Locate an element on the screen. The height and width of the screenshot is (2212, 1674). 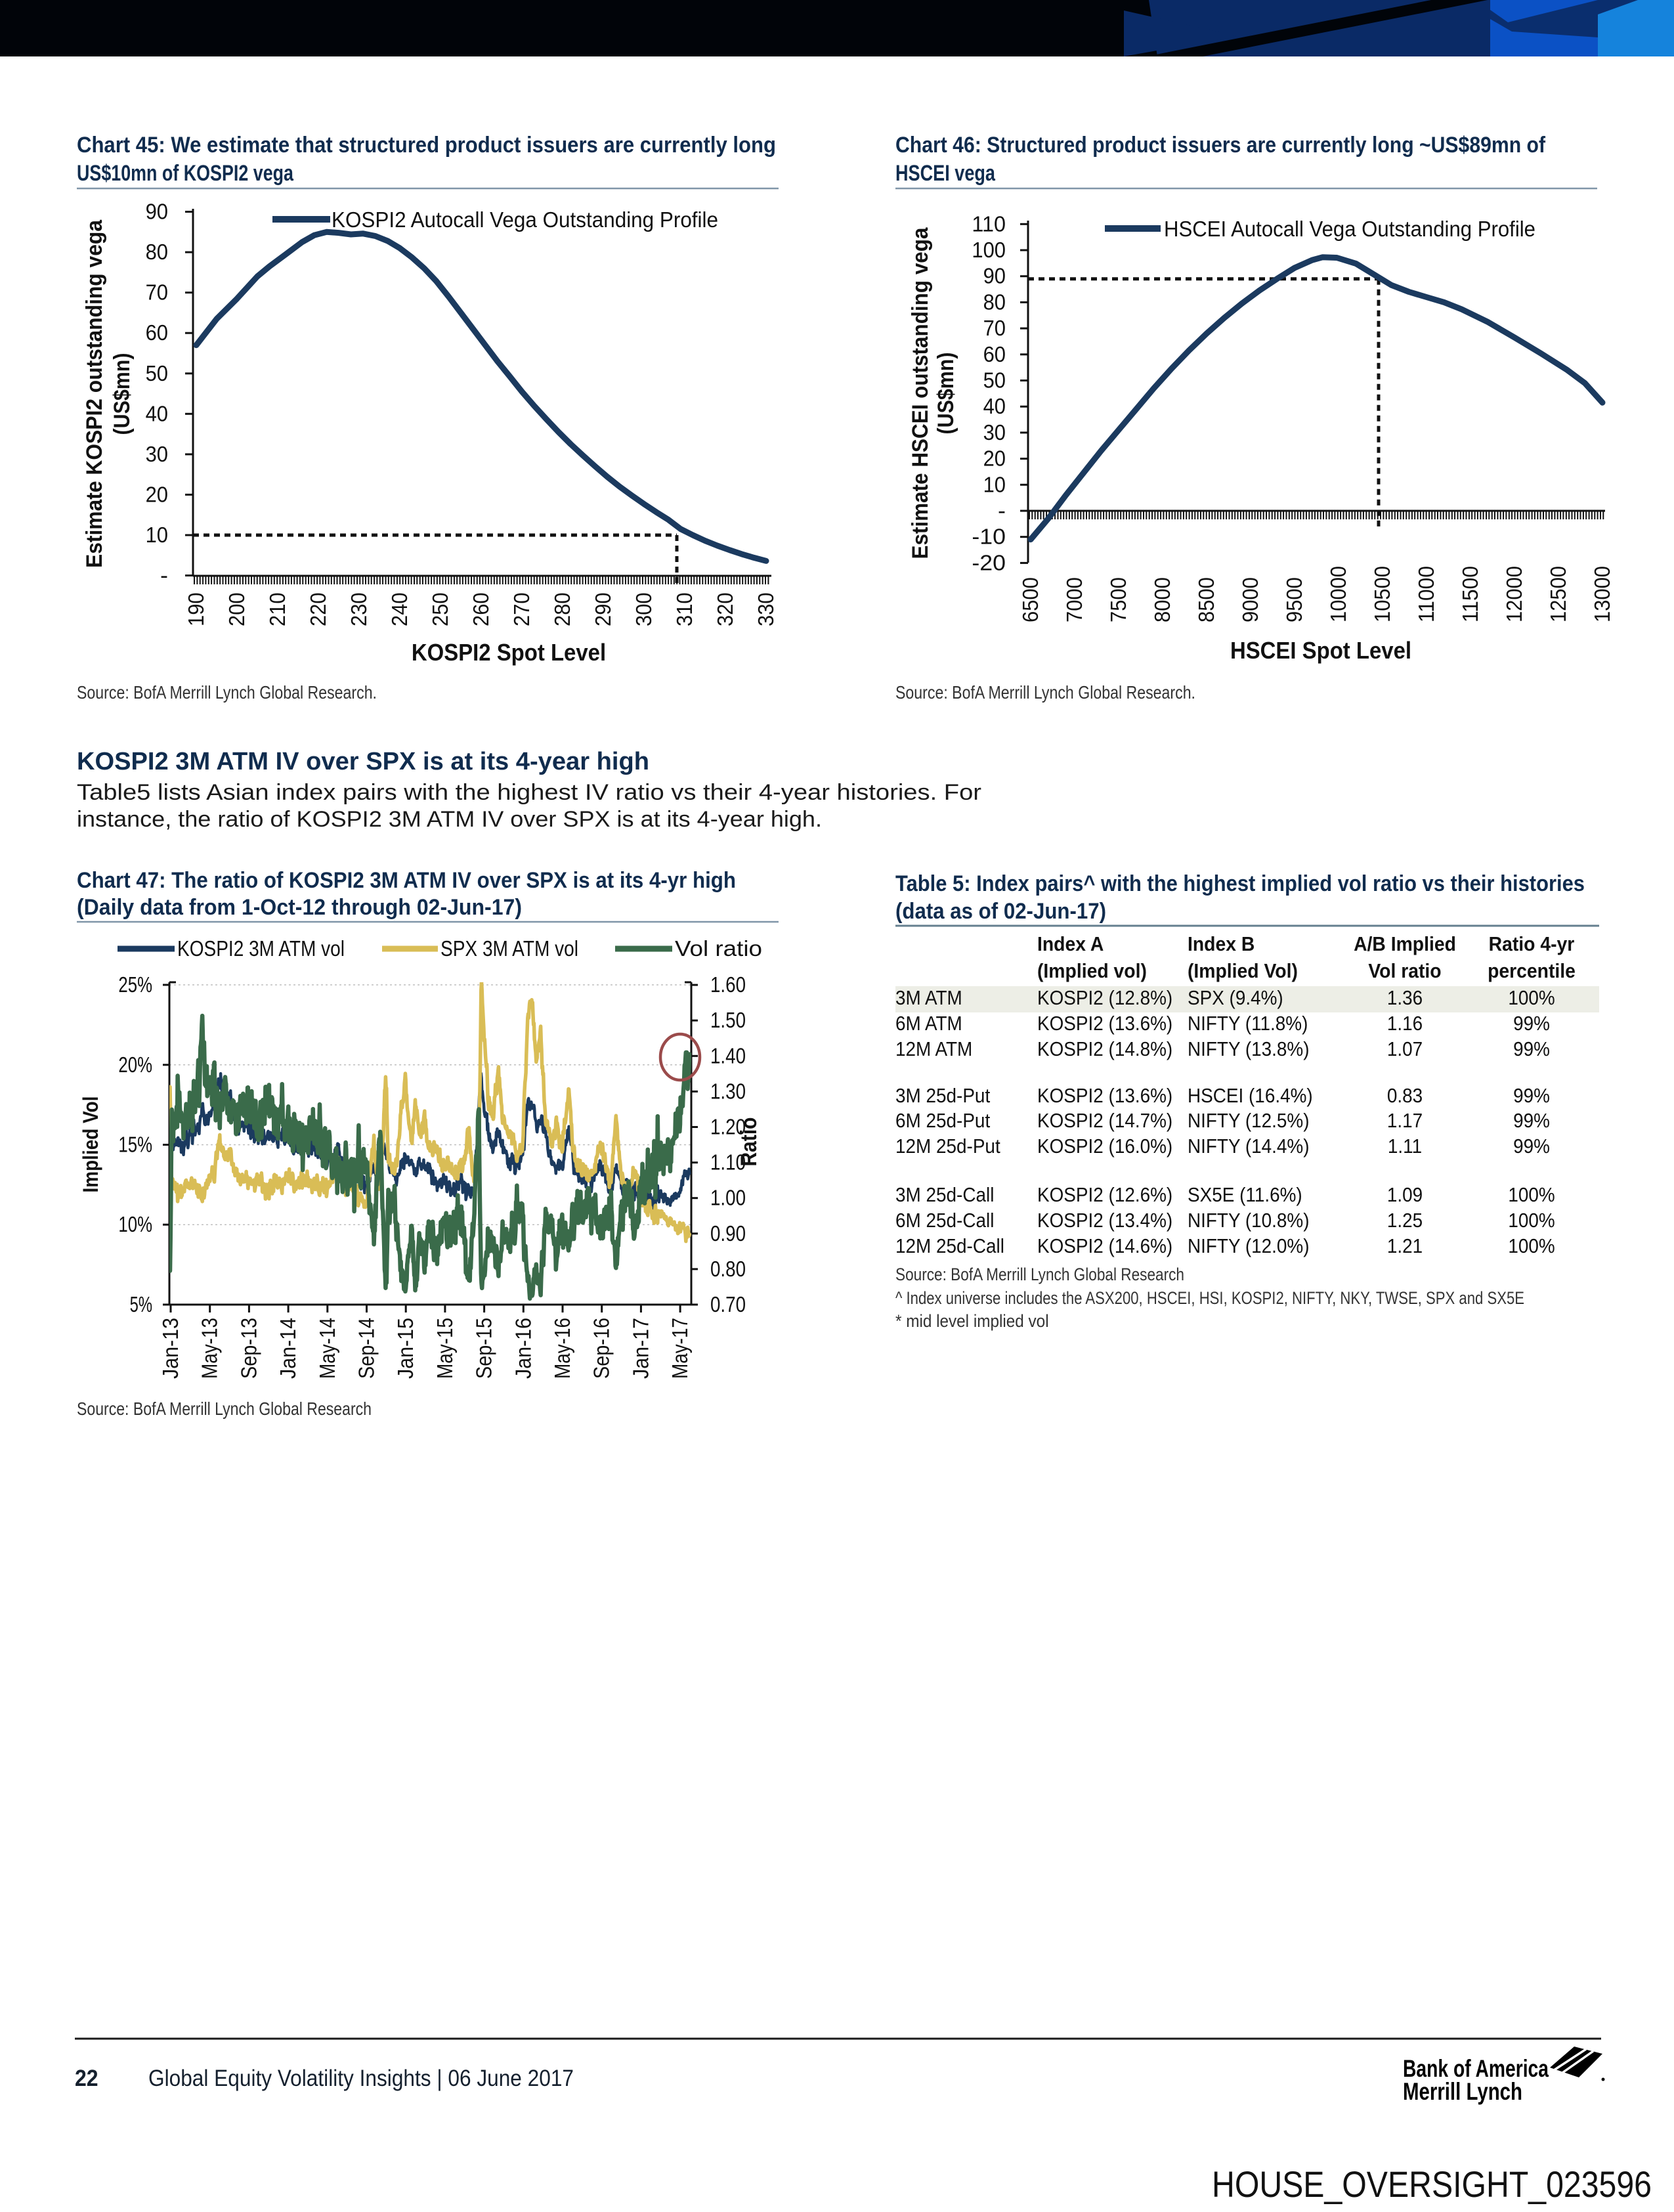
svg-text: 20% is located at coordinates (135, 1064).